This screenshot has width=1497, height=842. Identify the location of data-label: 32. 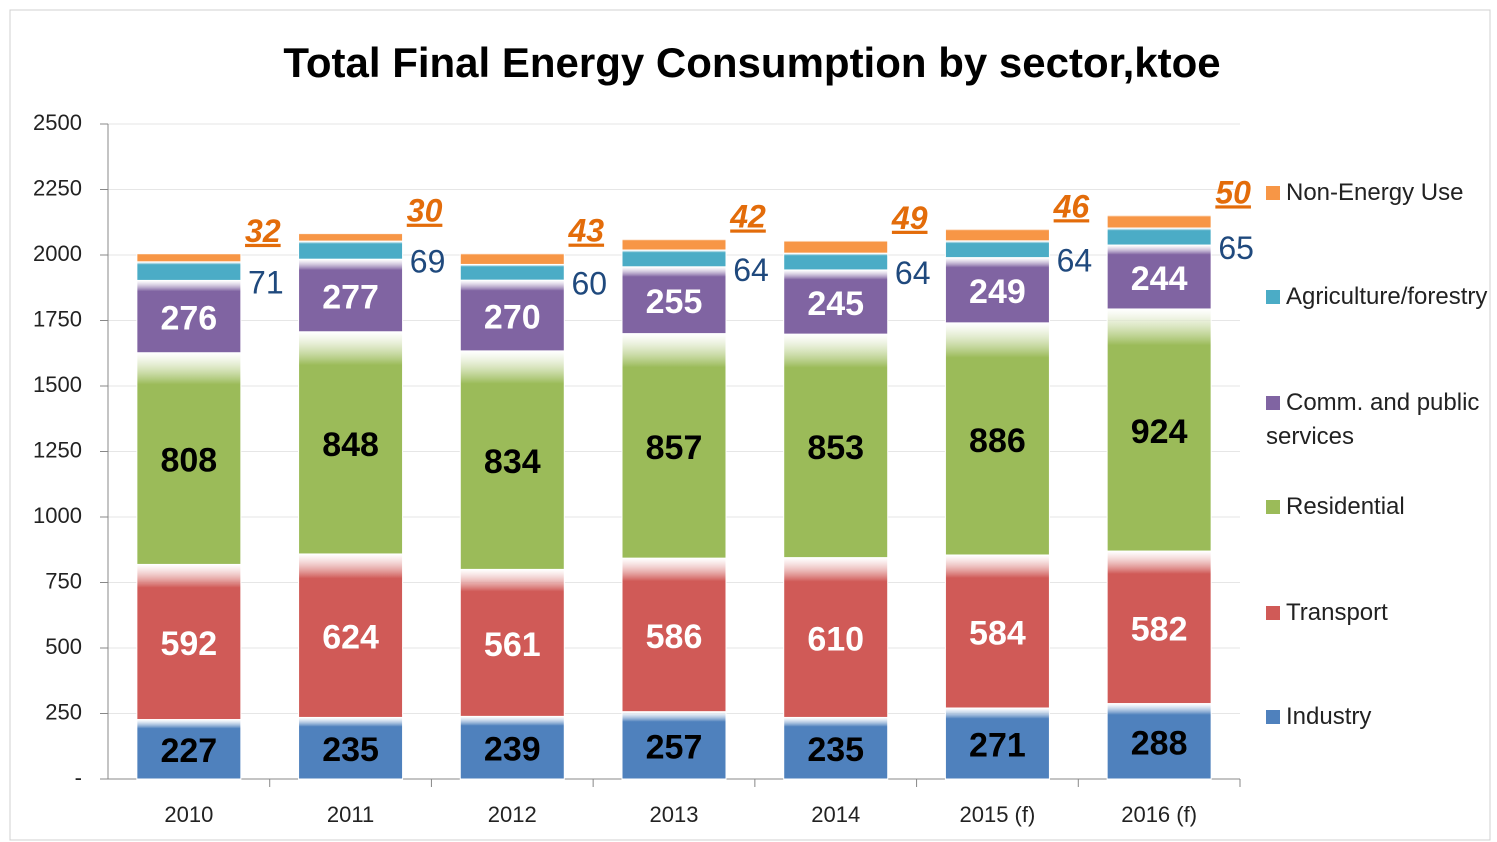
(263, 231).